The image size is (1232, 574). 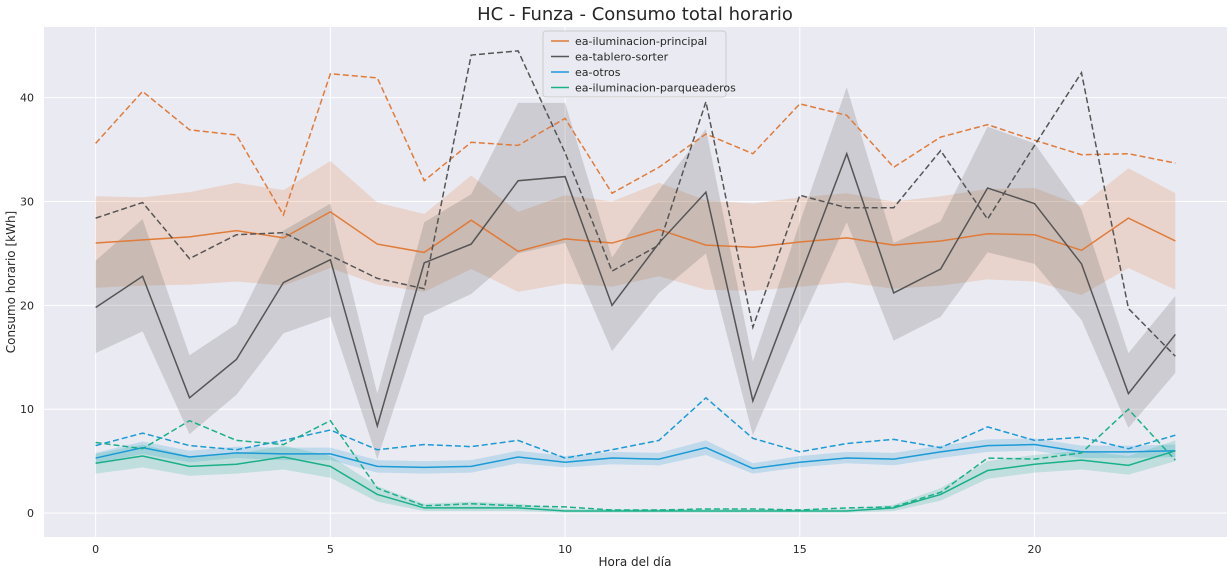 I want to click on x-tick-label: 5, so click(x=330, y=549).